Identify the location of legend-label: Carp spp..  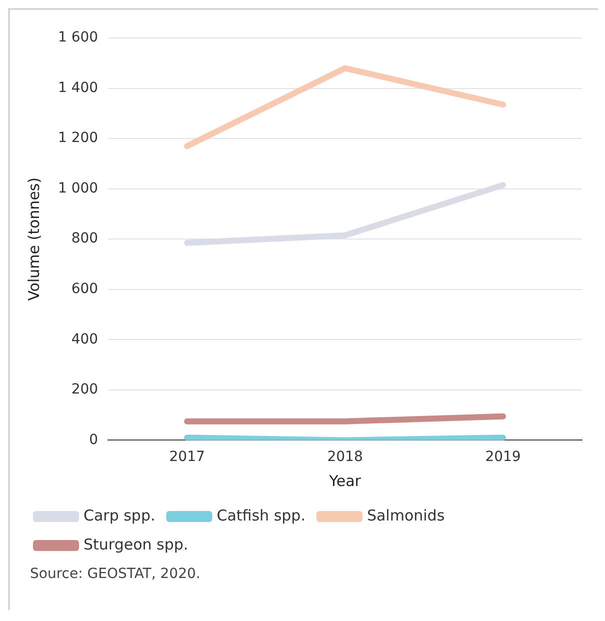
(120, 515).